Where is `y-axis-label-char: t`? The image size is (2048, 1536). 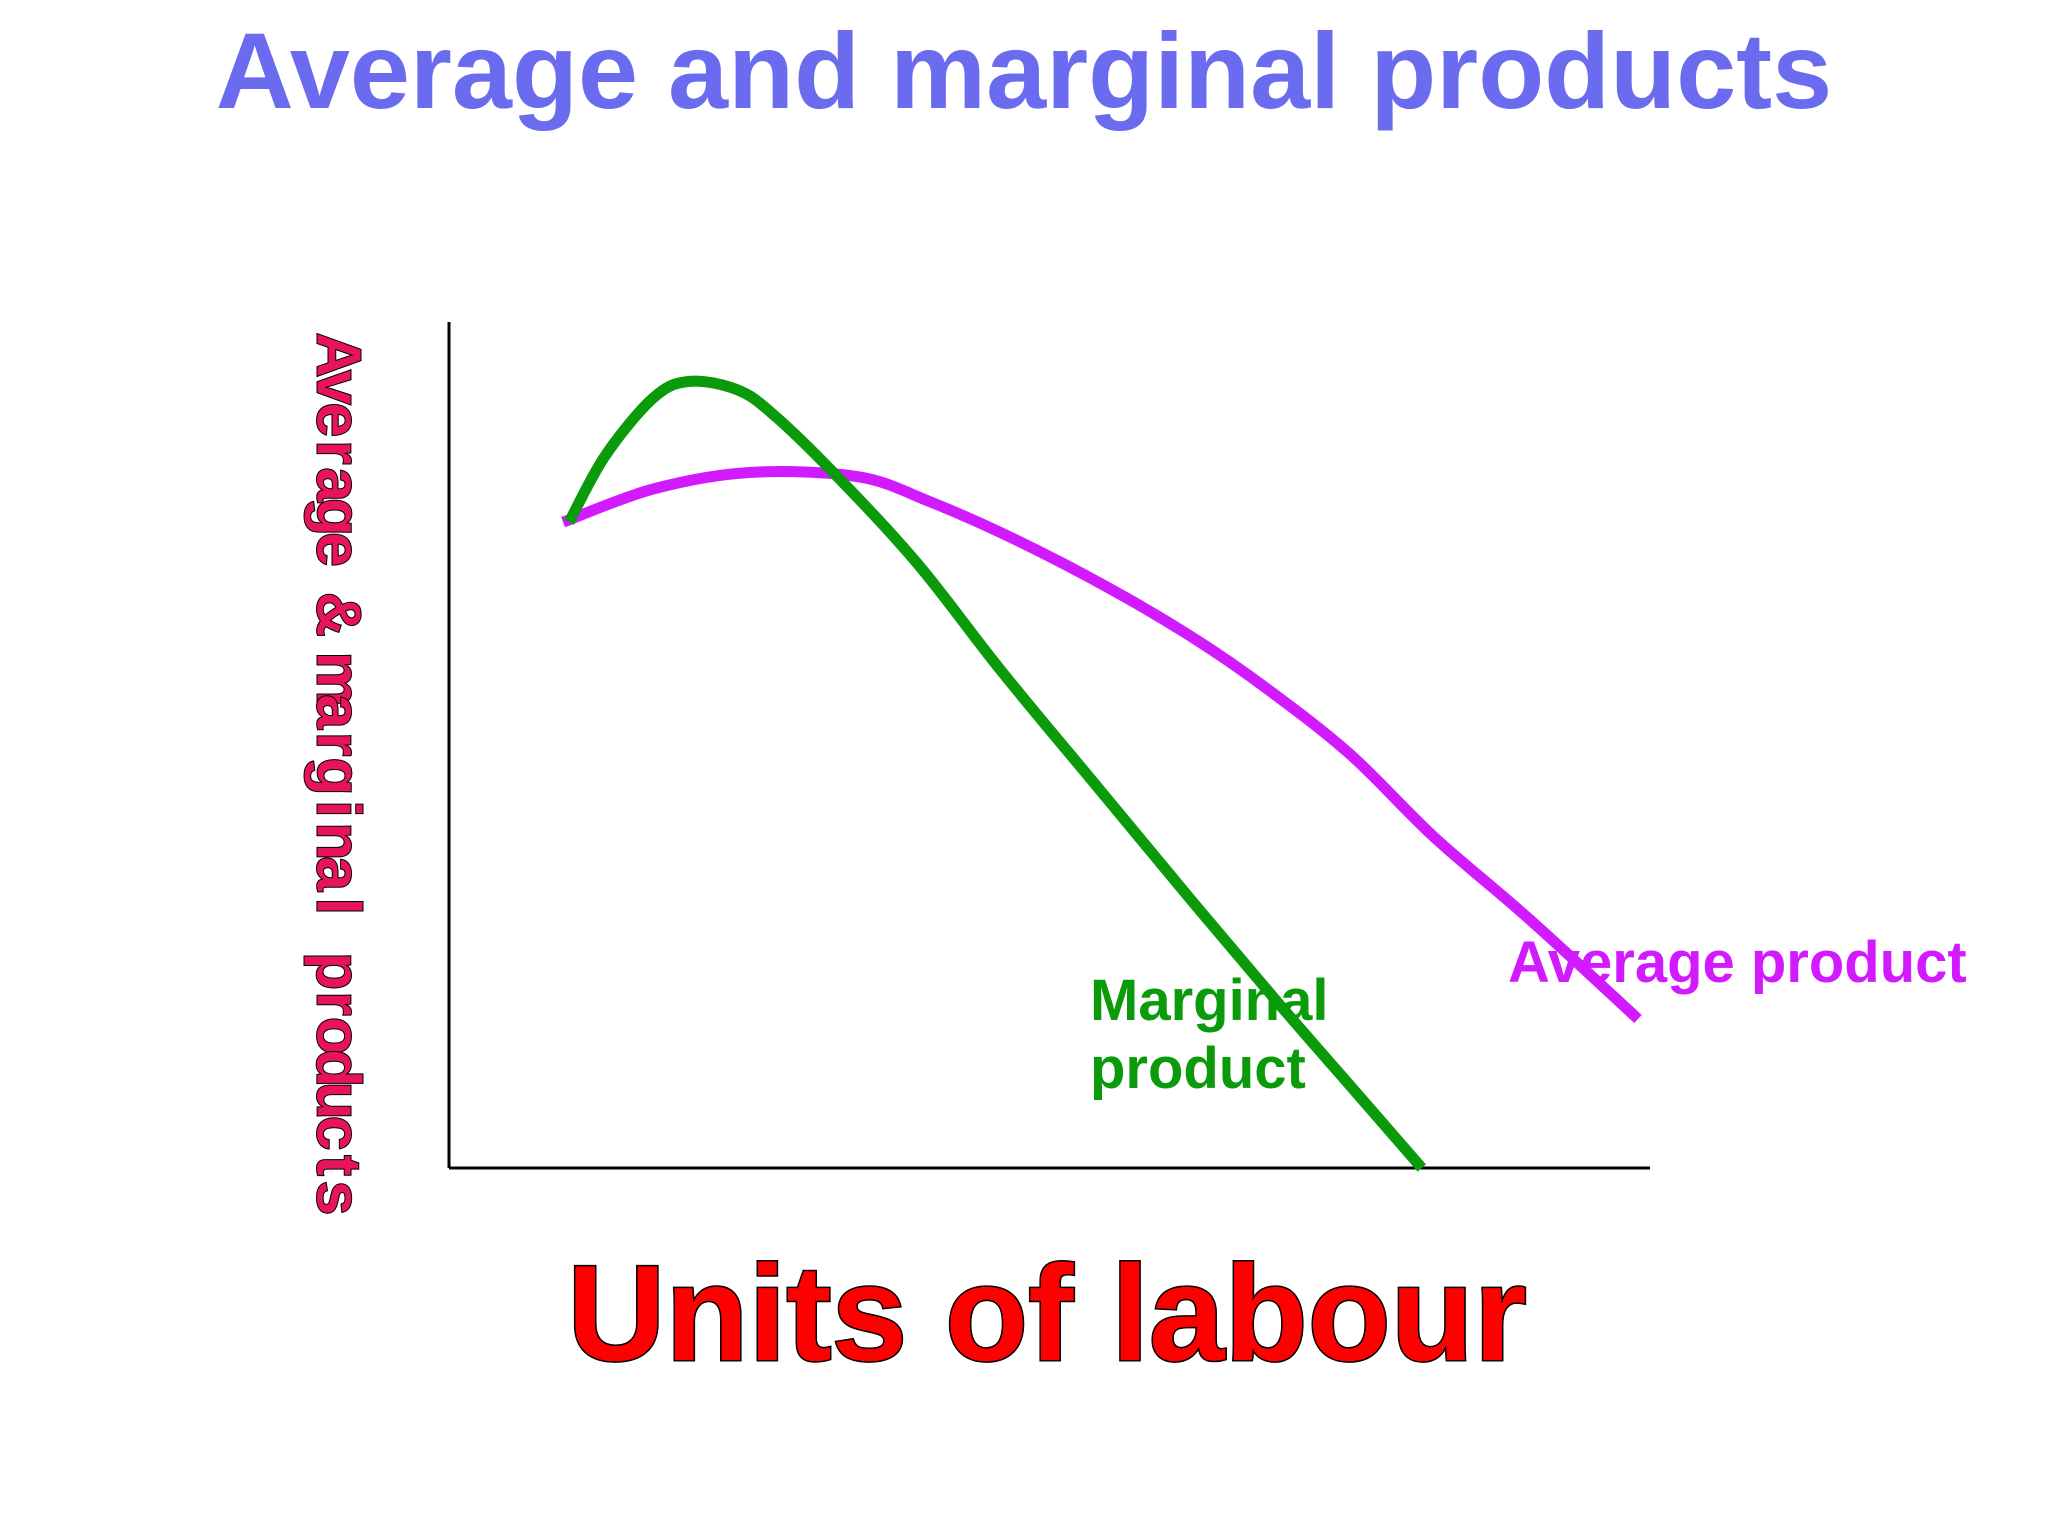 y-axis-label-char: t is located at coordinates (338, 1165).